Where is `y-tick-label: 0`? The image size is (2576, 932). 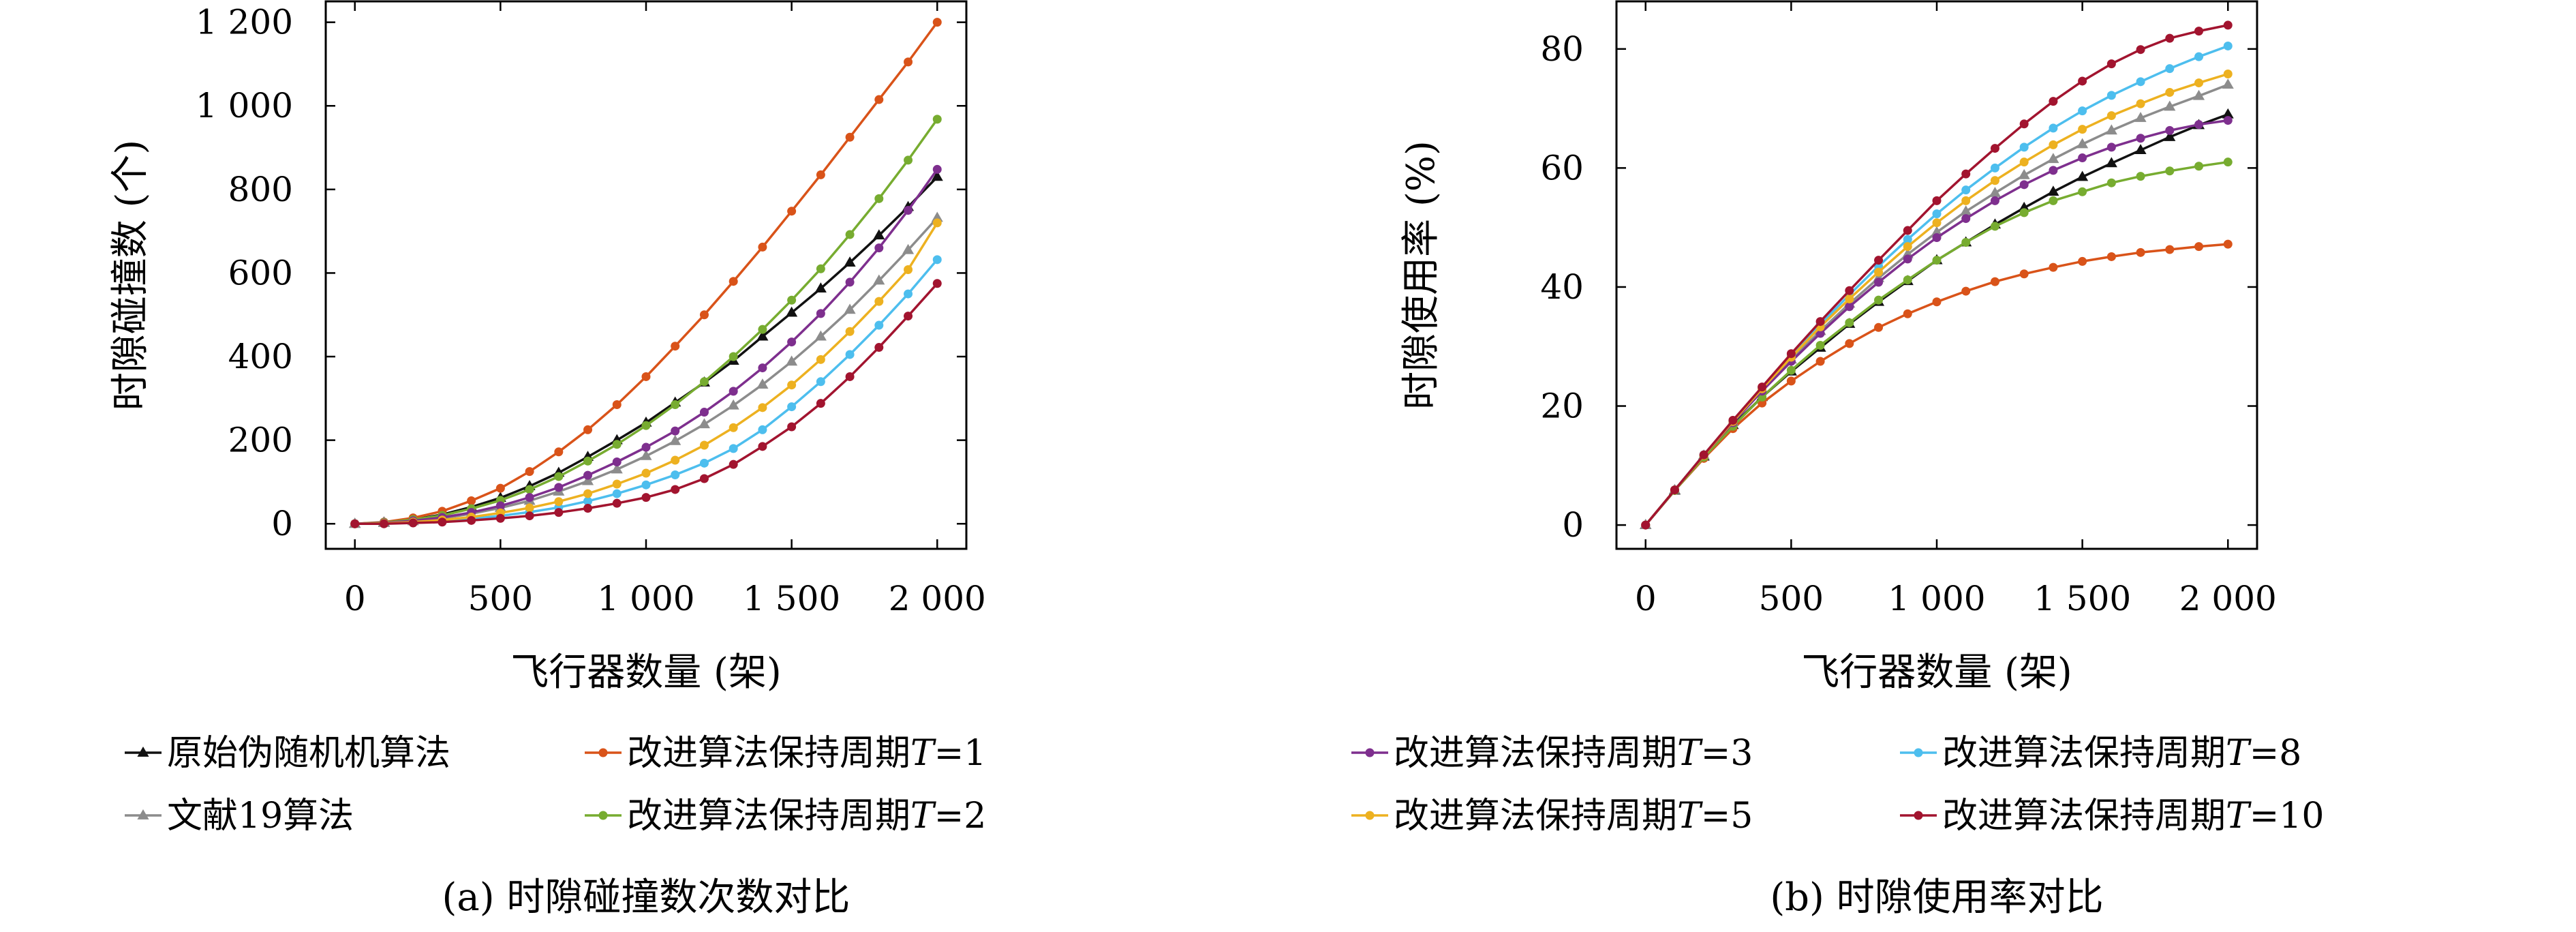 y-tick-label: 0 is located at coordinates (282, 523).